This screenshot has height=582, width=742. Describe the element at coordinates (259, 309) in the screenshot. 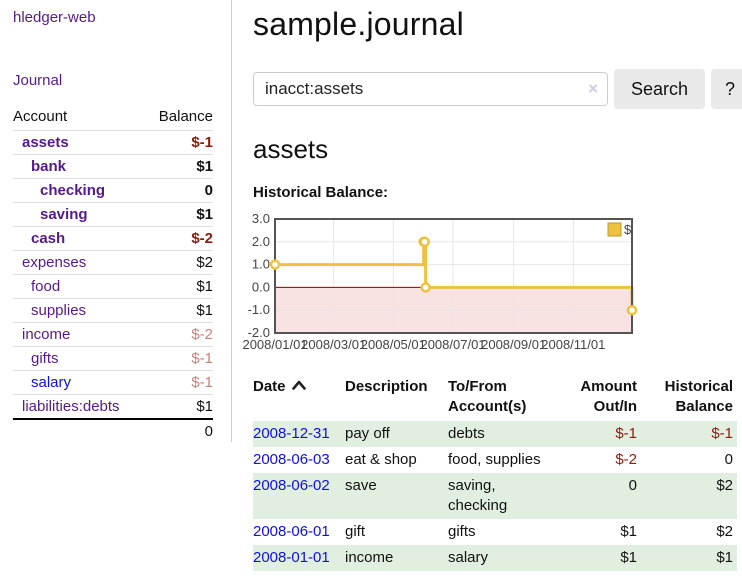

I see `y-tick-label: -1.0` at that location.